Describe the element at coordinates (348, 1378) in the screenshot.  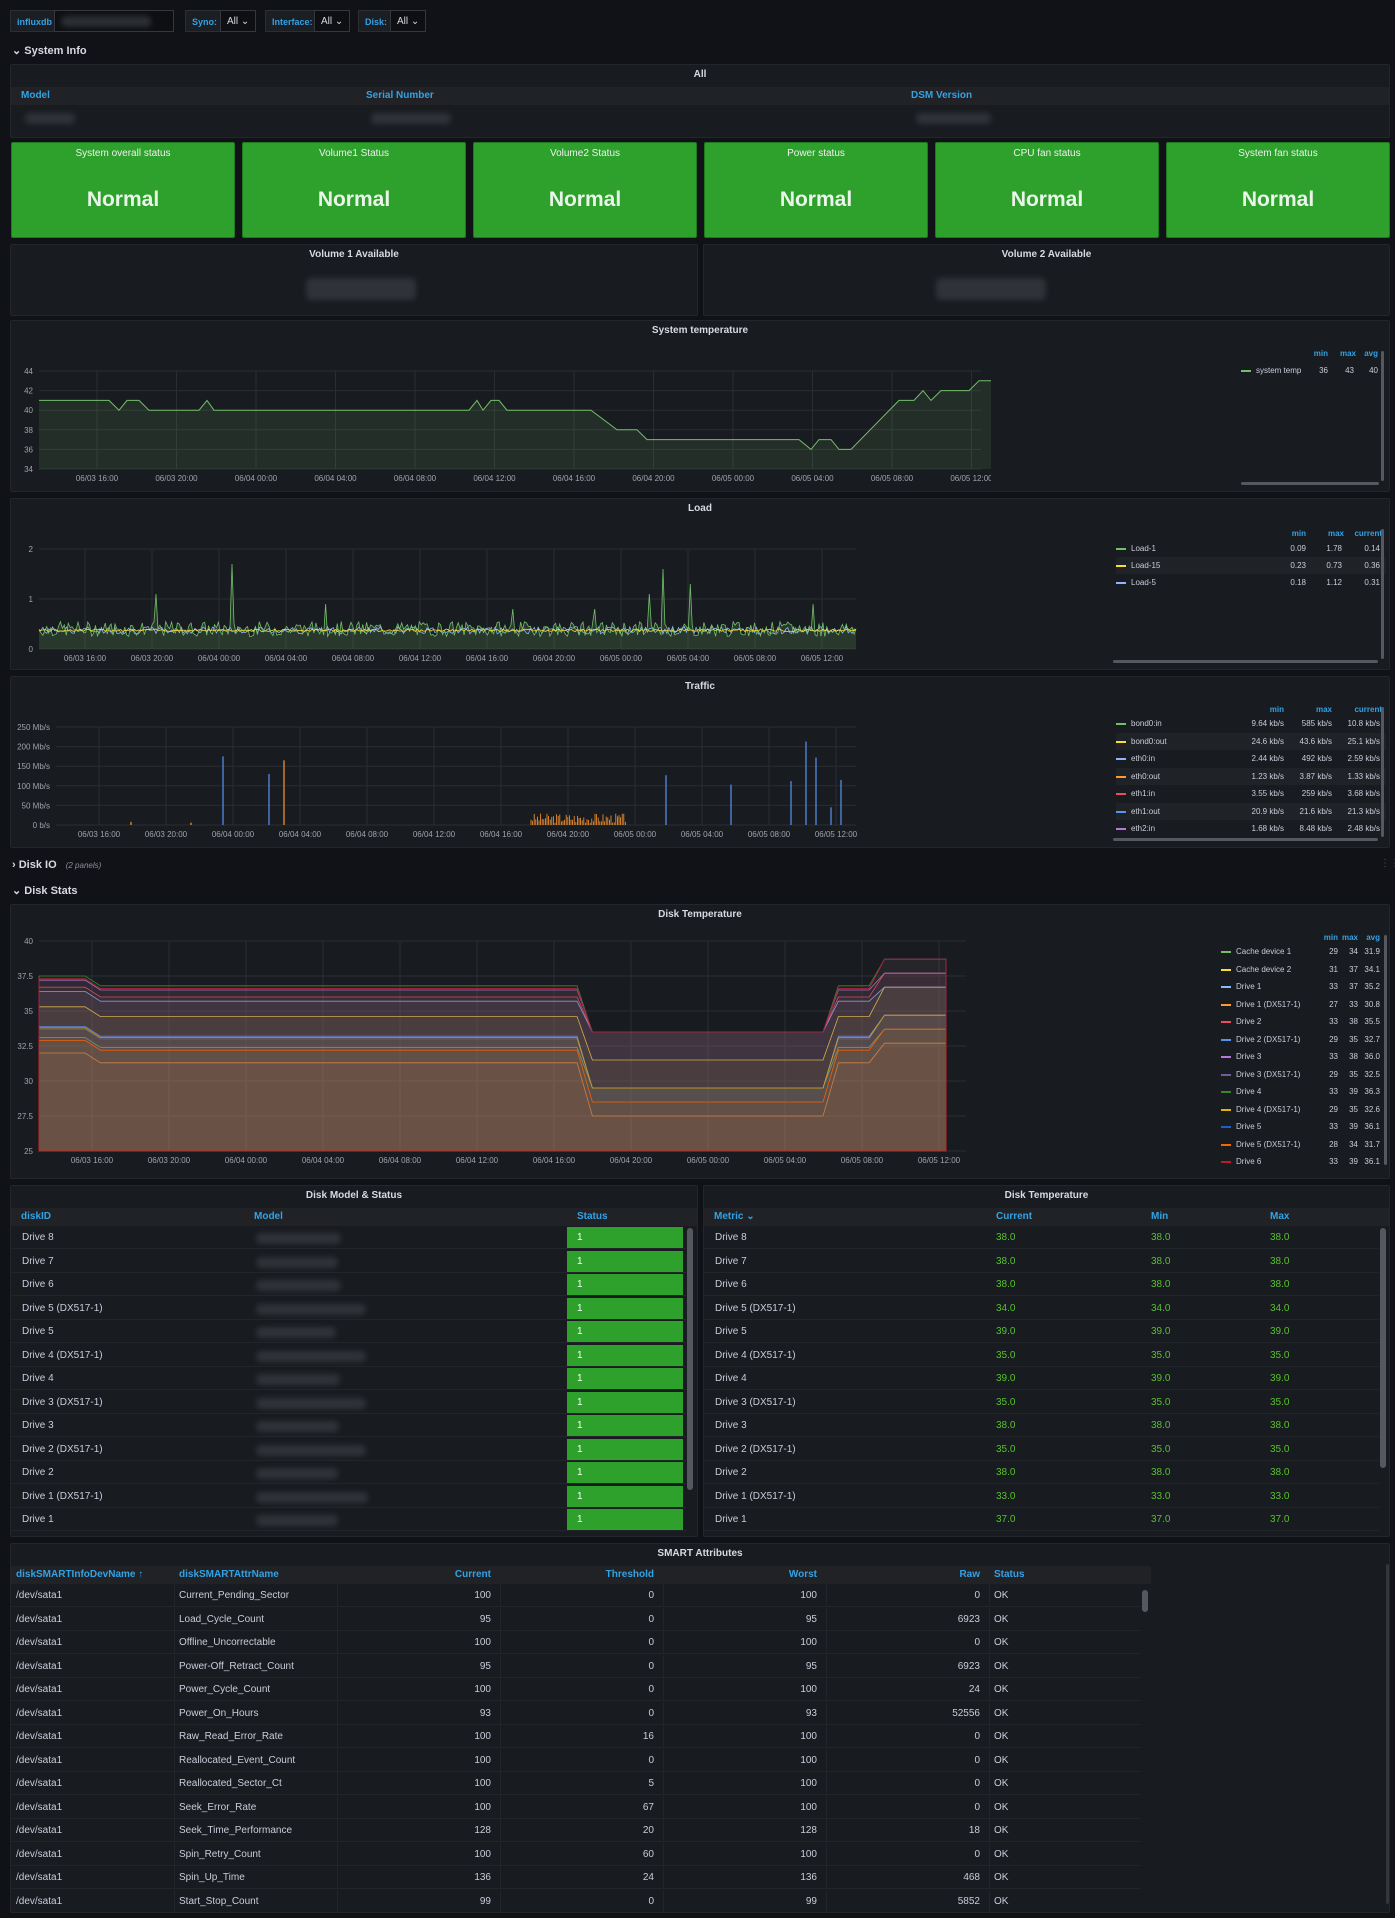
I see `table-row: Drive 4 1` at that location.